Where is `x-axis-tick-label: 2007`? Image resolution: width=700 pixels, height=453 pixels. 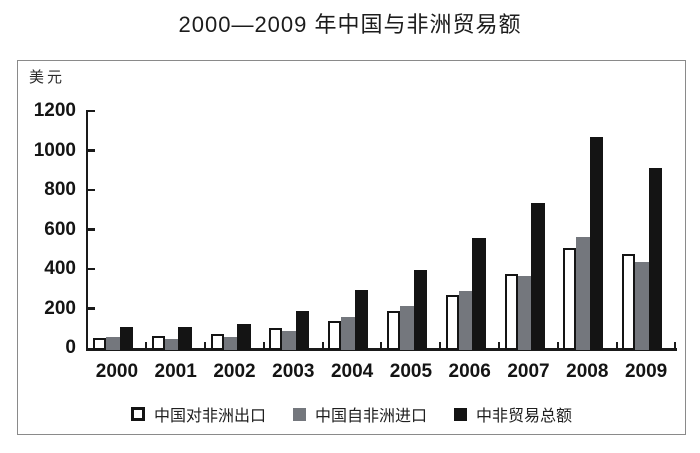 x-axis-tick-label: 2007 is located at coordinates (528, 371).